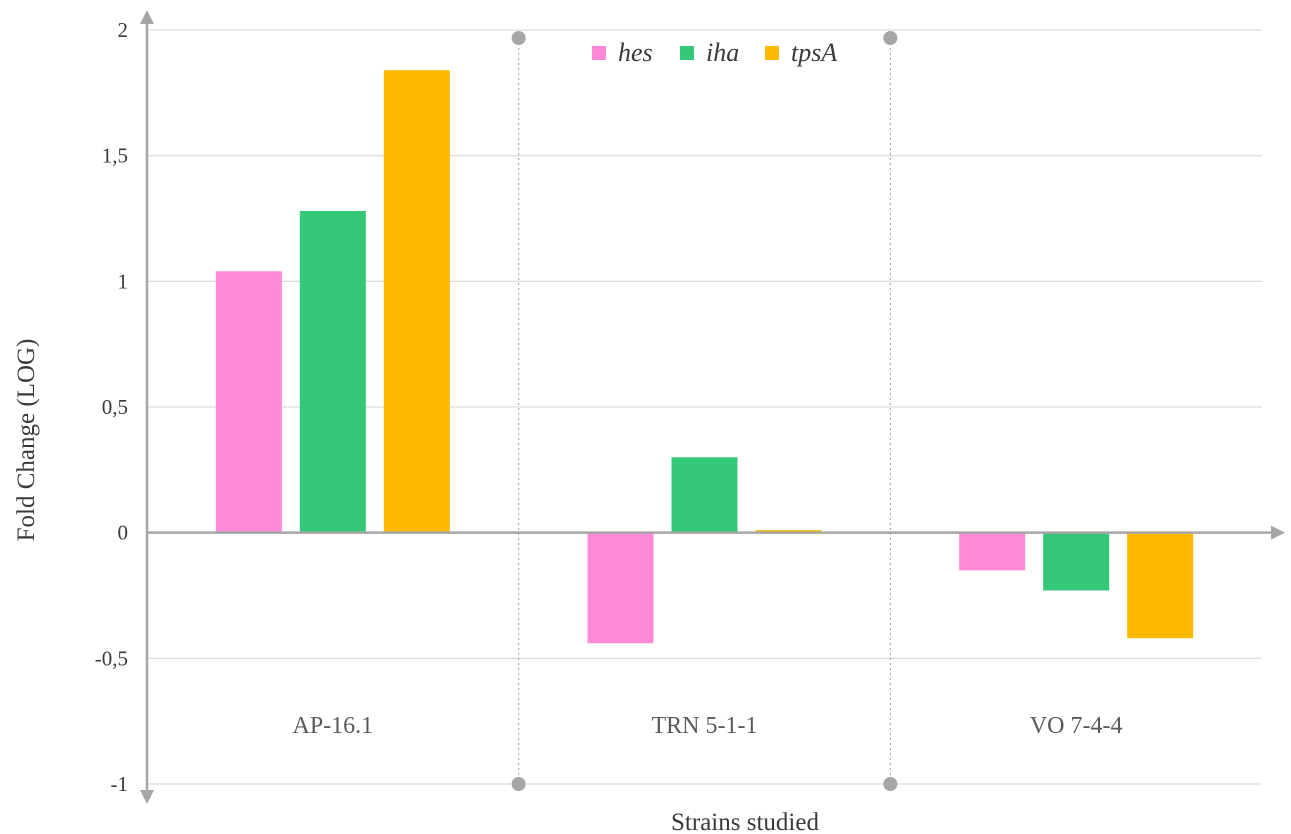  What do you see at coordinates (745, 821) in the screenshot?
I see `x-axis-title: Strains studied` at bounding box center [745, 821].